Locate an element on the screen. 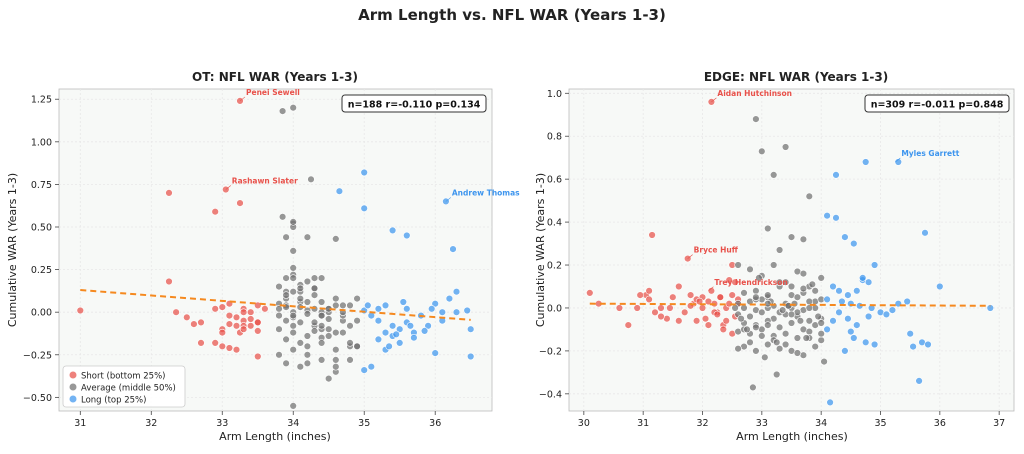 The height and width of the screenshot is (454, 1024). edge-xtick-label: 36 is located at coordinates (940, 423).